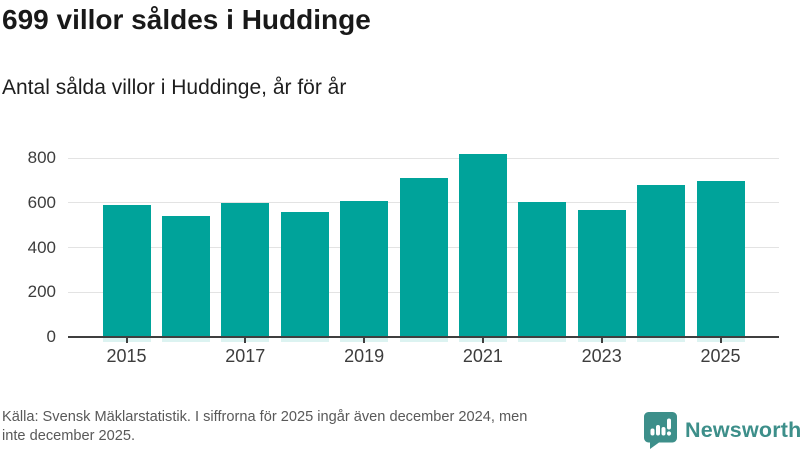 This screenshot has height=450, width=800. I want to click on y-axis-label: 400, so click(41, 247).